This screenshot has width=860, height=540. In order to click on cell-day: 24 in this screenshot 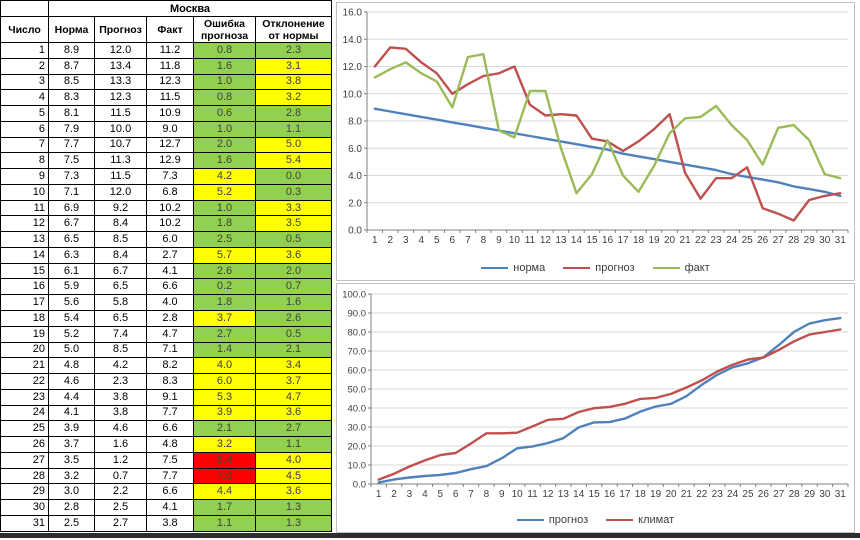, I will do `click(24, 413)`.